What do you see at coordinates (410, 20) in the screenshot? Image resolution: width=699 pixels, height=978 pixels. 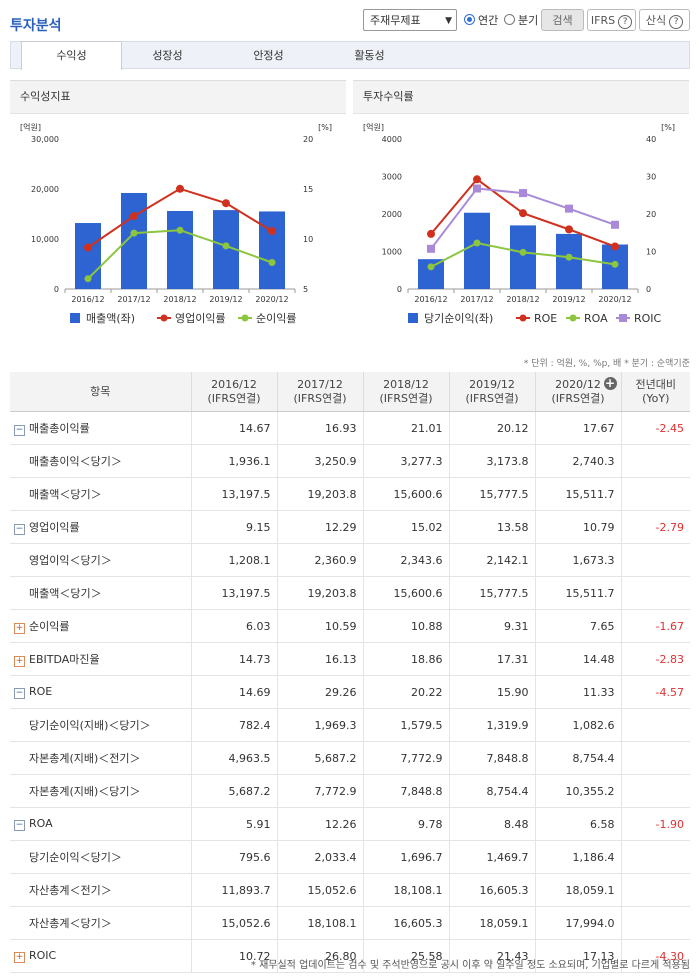 I see `statement-type-select: 주재무제표 ▼` at bounding box center [410, 20].